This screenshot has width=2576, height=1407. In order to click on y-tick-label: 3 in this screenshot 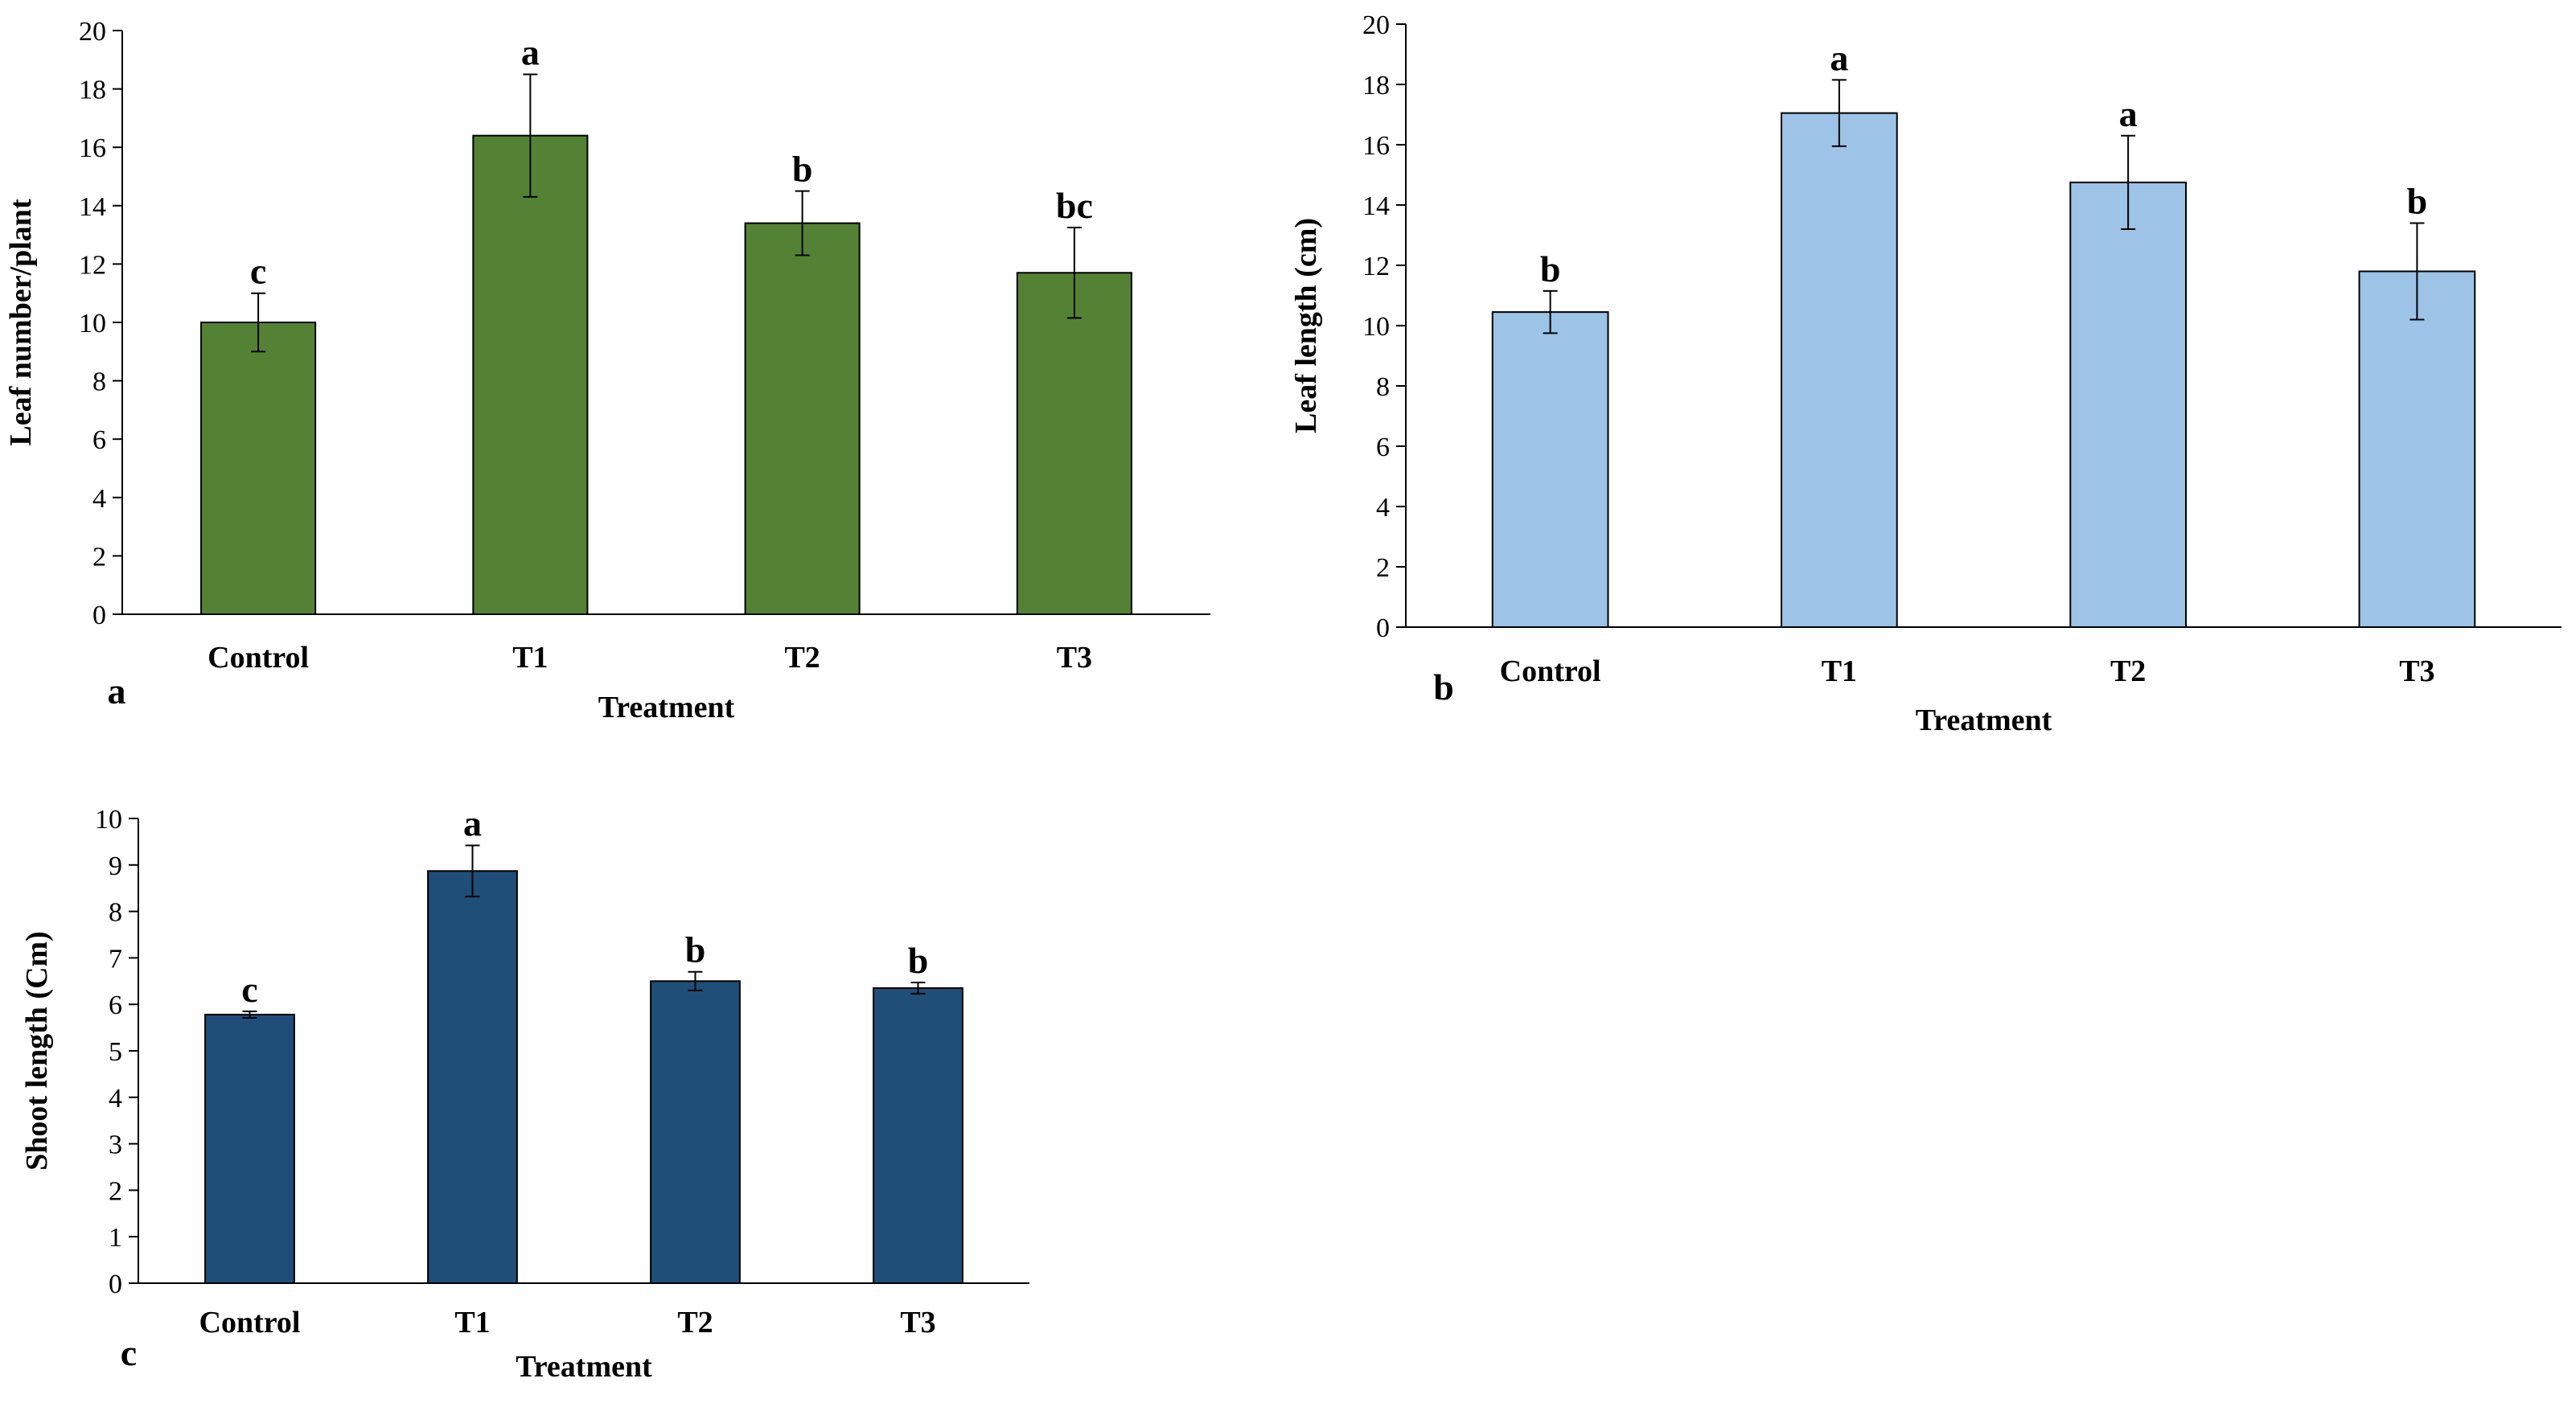, I will do `click(115, 1145)`.